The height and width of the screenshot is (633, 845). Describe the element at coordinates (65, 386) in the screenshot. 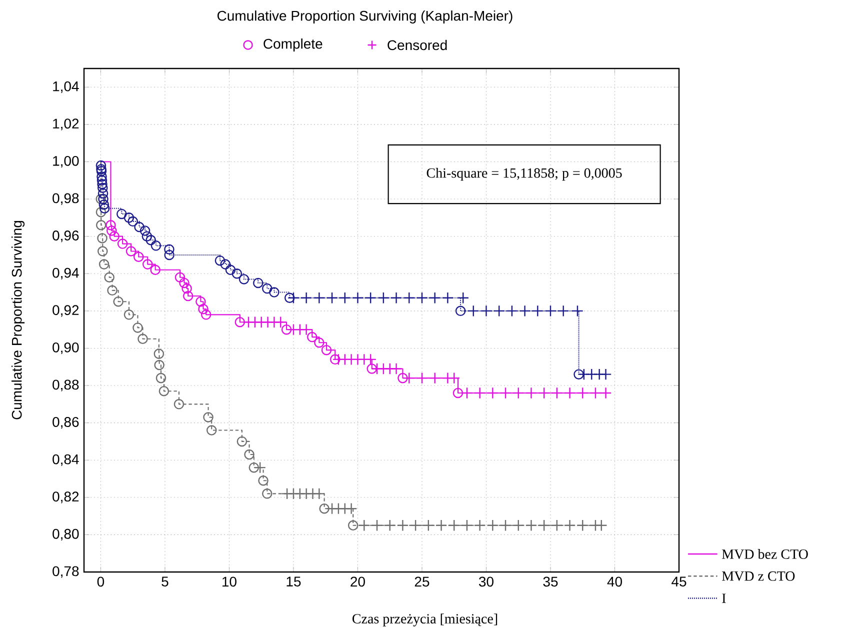

I see `y-tick-label: 0,88` at that location.